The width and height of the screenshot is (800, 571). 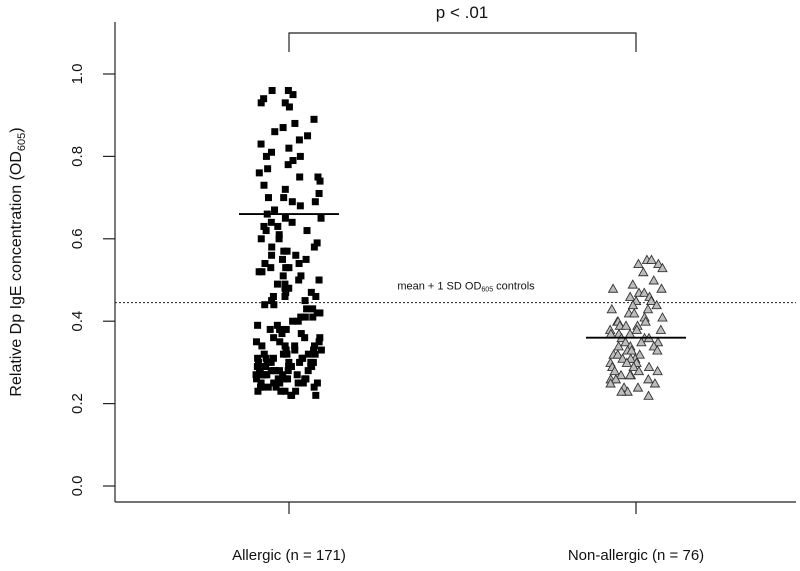 I want to click on y-ticks: 0.0 0.2 0.4 0.6 0.8 1.0, so click(x=92, y=280).